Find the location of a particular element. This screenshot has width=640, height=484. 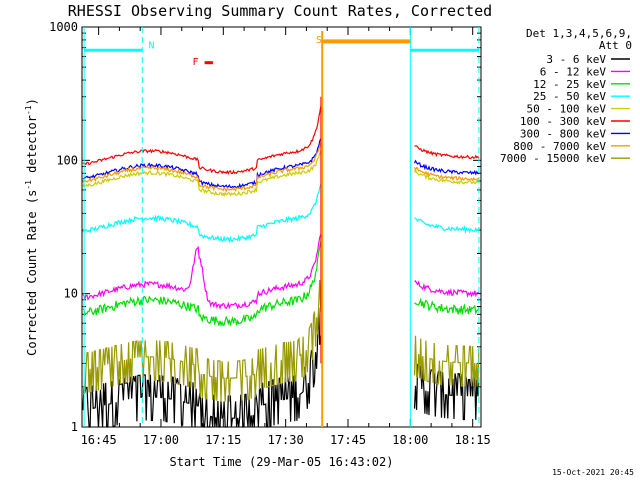

legend-header-line2: Att 0 is located at coordinates (615, 45).